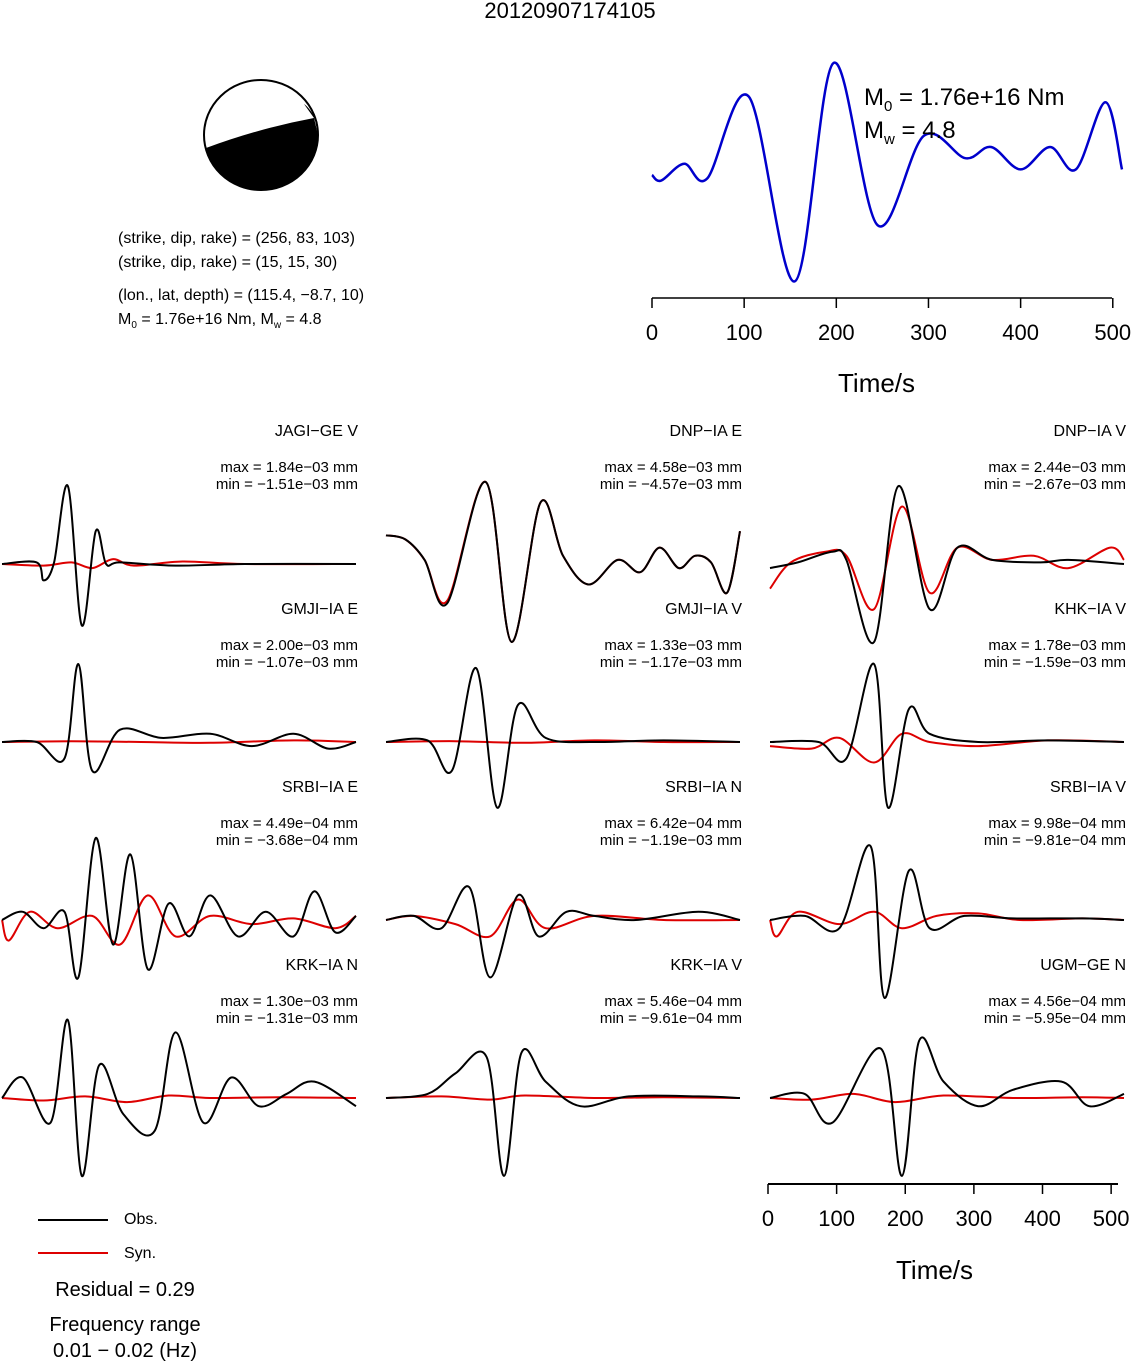  Describe the element at coordinates (670, 840) in the screenshot. I see `station-min-label: min = −1.19e−03 mm` at that location.